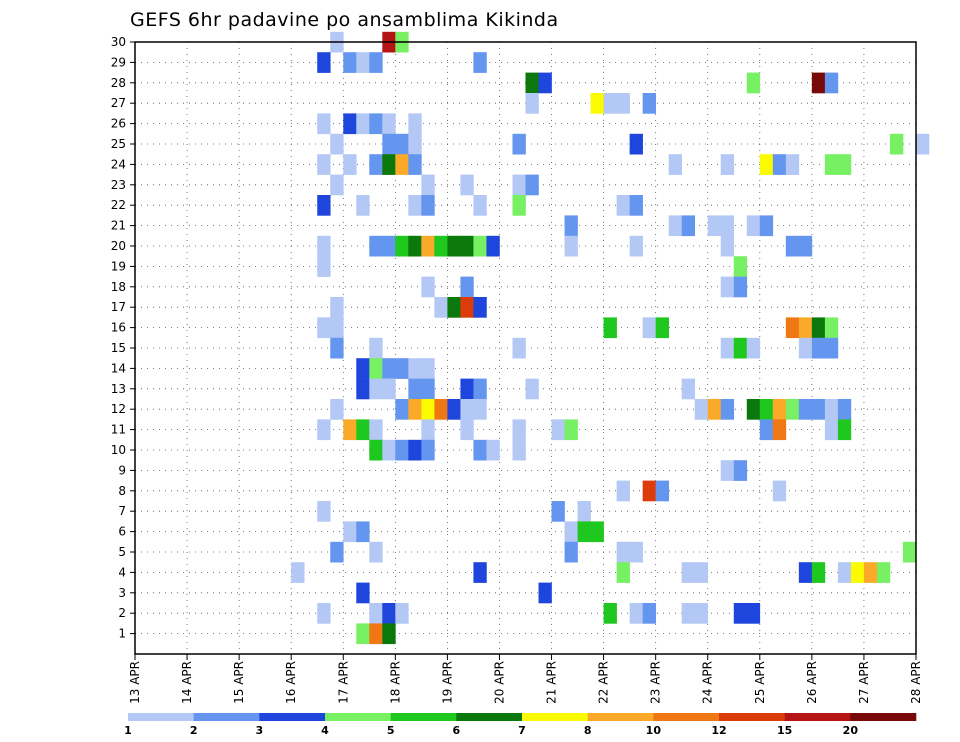 Image resolution: width=960 pixels, height=742 pixels. Describe the element at coordinates (187, 682) in the screenshot. I see `x-tick-label: 14 APR` at that location.